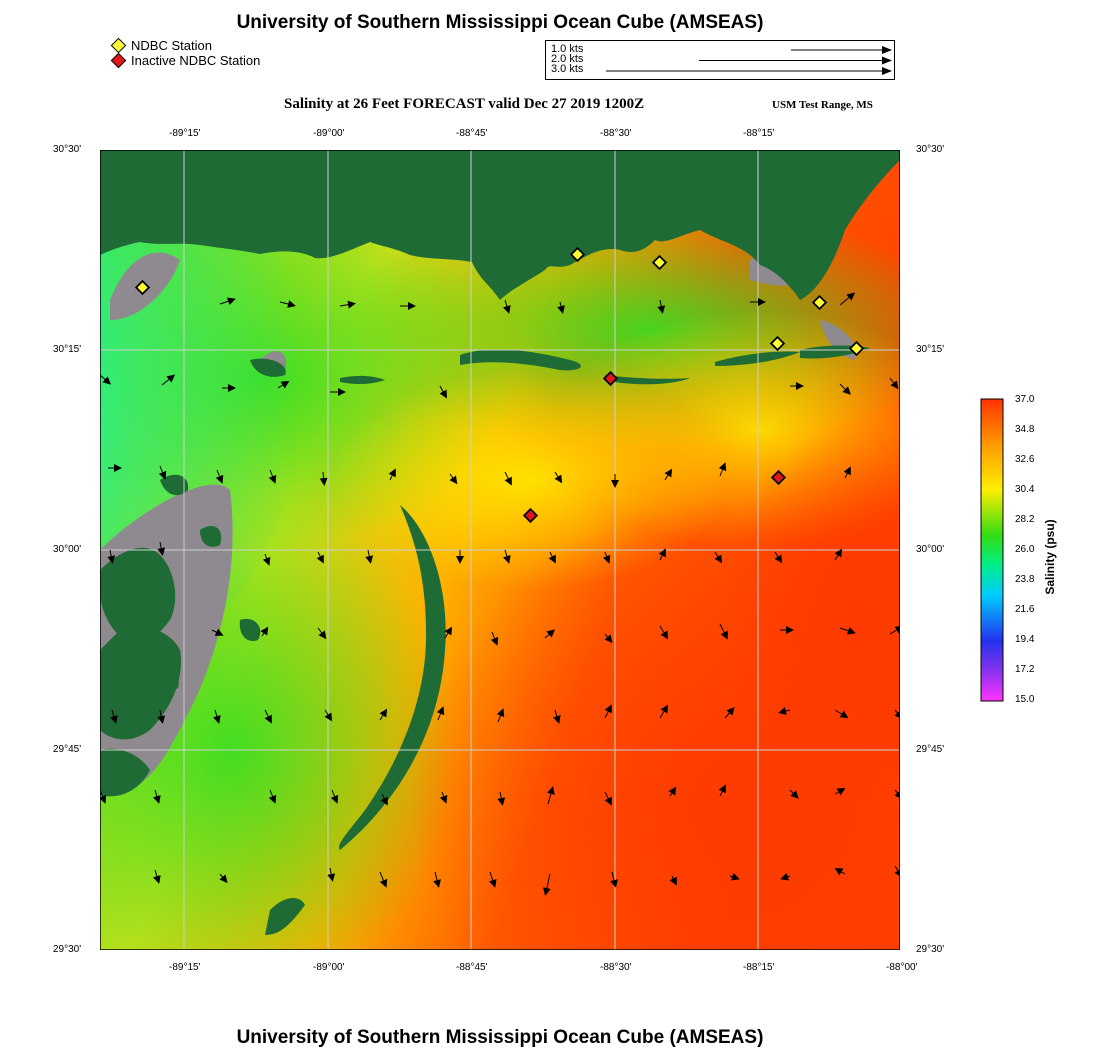  What do you see at coordinates (118, 60) in the screenshot?
I see `inactive-station-diamond-icon` at bounding box center [118, 60].